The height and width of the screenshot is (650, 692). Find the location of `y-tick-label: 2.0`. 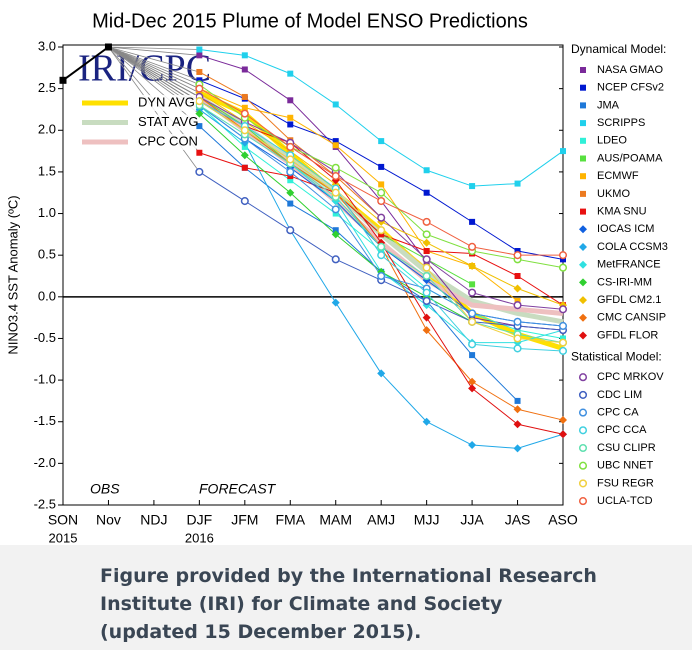

y-tick-label: 2.0 is located at coordinates (47, 129).